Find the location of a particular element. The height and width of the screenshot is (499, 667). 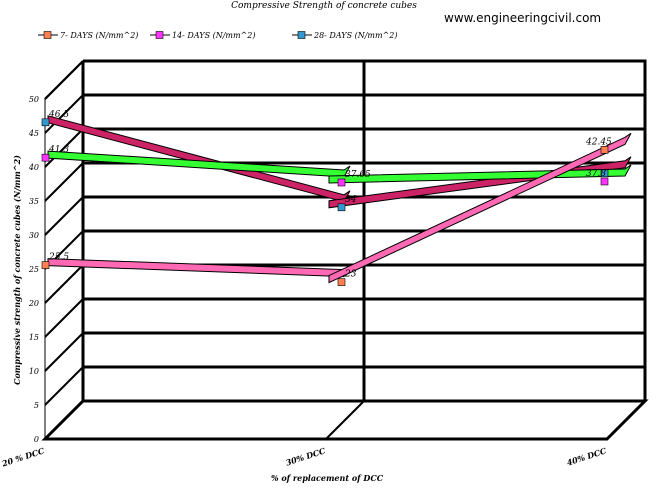

y-tick-label: 10 is located at coordinates (34, 371).